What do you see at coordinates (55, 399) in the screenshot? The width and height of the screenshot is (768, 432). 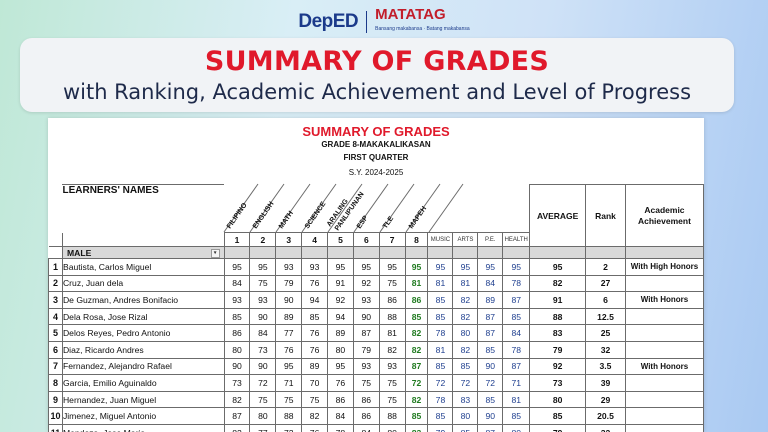 I see `row-number: 9` at bounding box center [55, 399].